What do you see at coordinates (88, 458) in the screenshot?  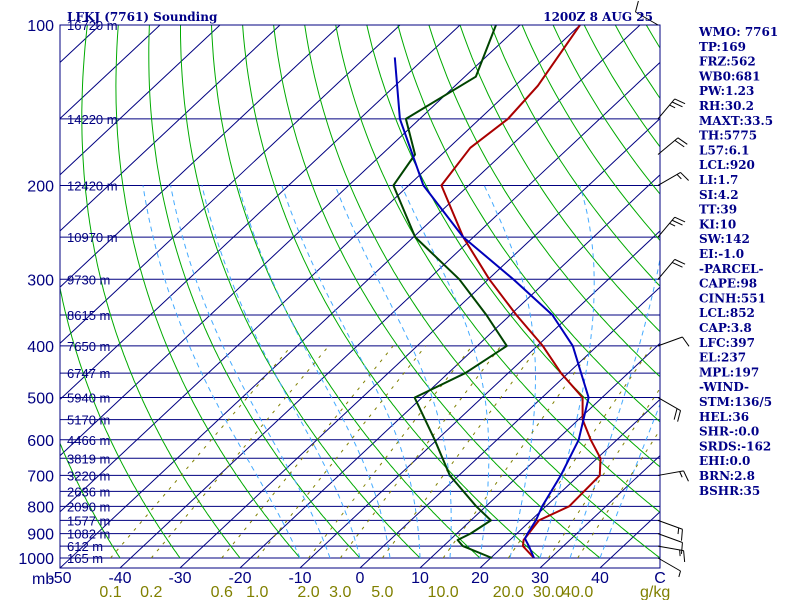 I see `height-tick-label: 3819 m` at bounding box center [88, 458].